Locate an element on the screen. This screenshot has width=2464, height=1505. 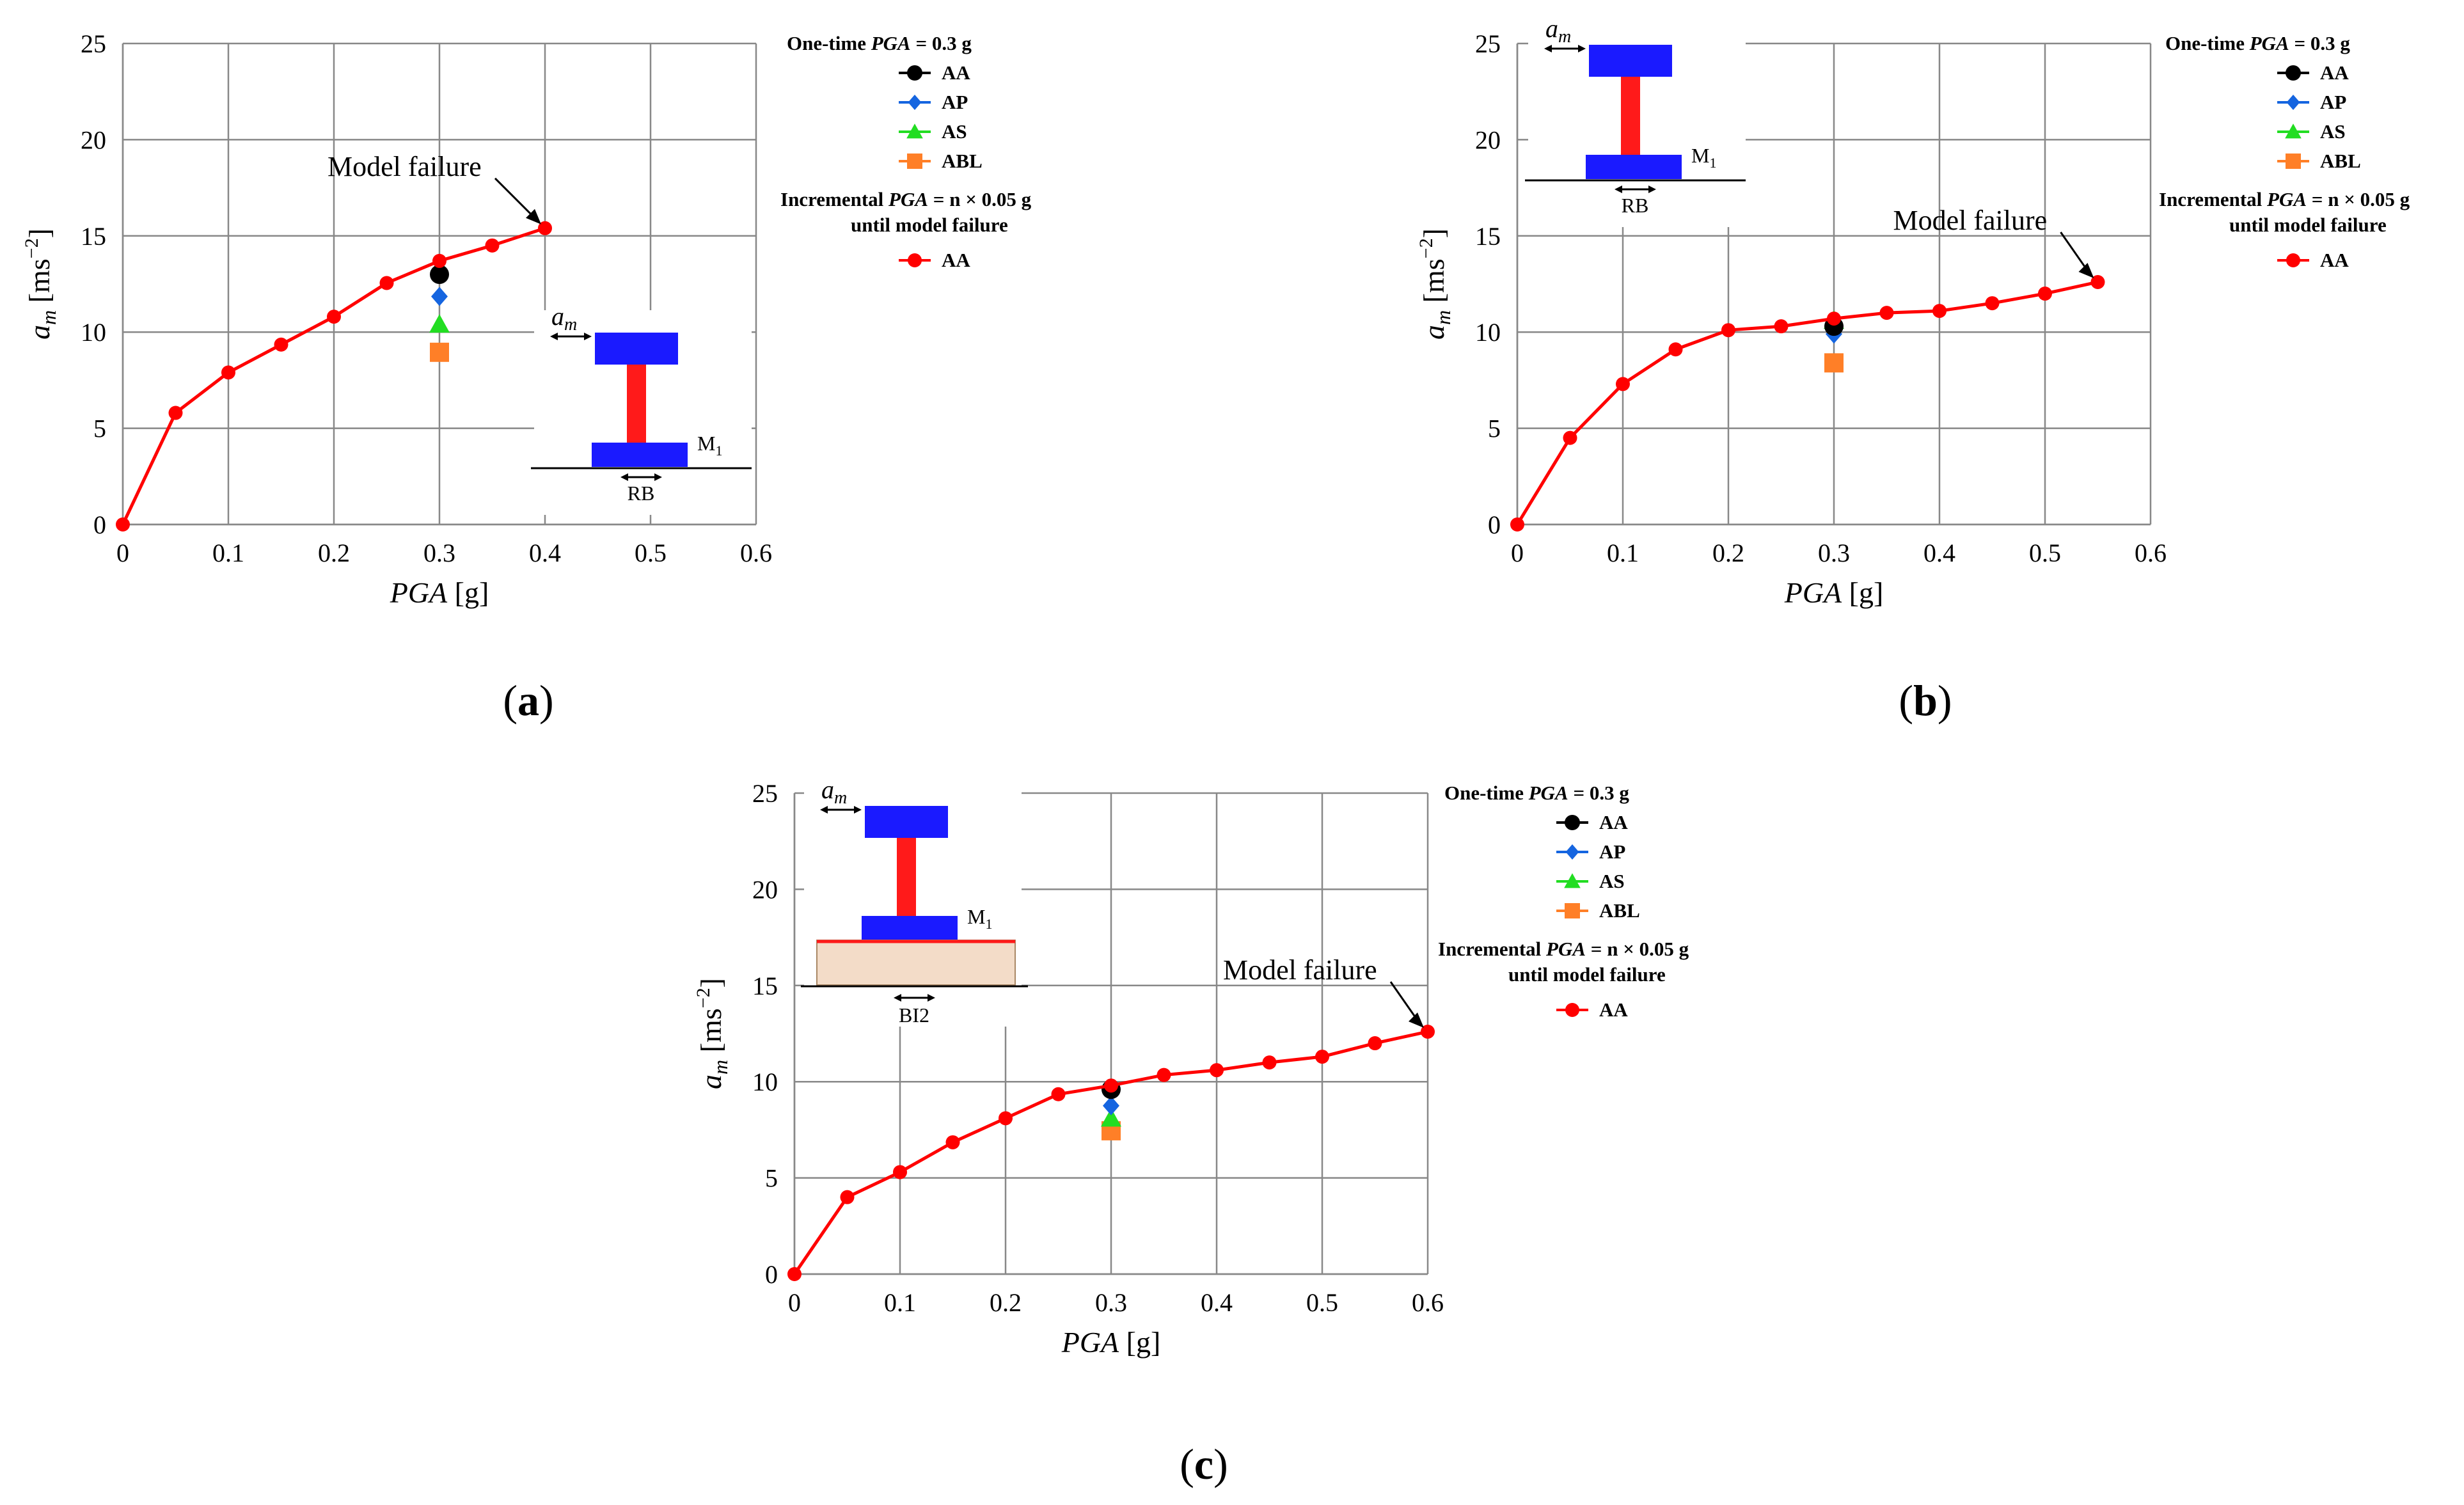
panel-label-close: ) is located at coordinates (1945, 700).